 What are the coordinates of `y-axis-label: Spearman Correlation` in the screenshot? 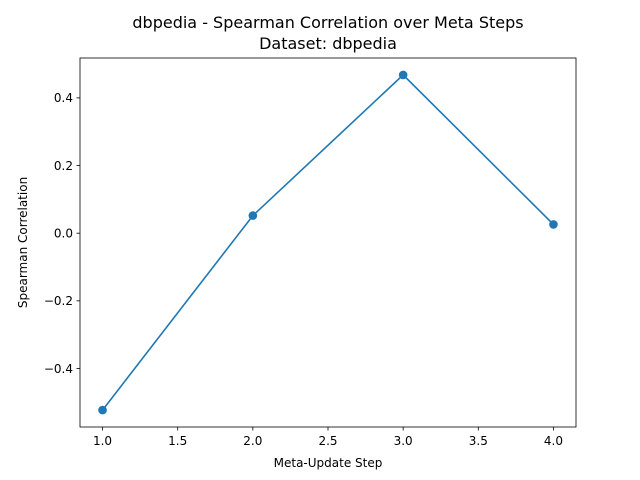 It's located at (23, 242).